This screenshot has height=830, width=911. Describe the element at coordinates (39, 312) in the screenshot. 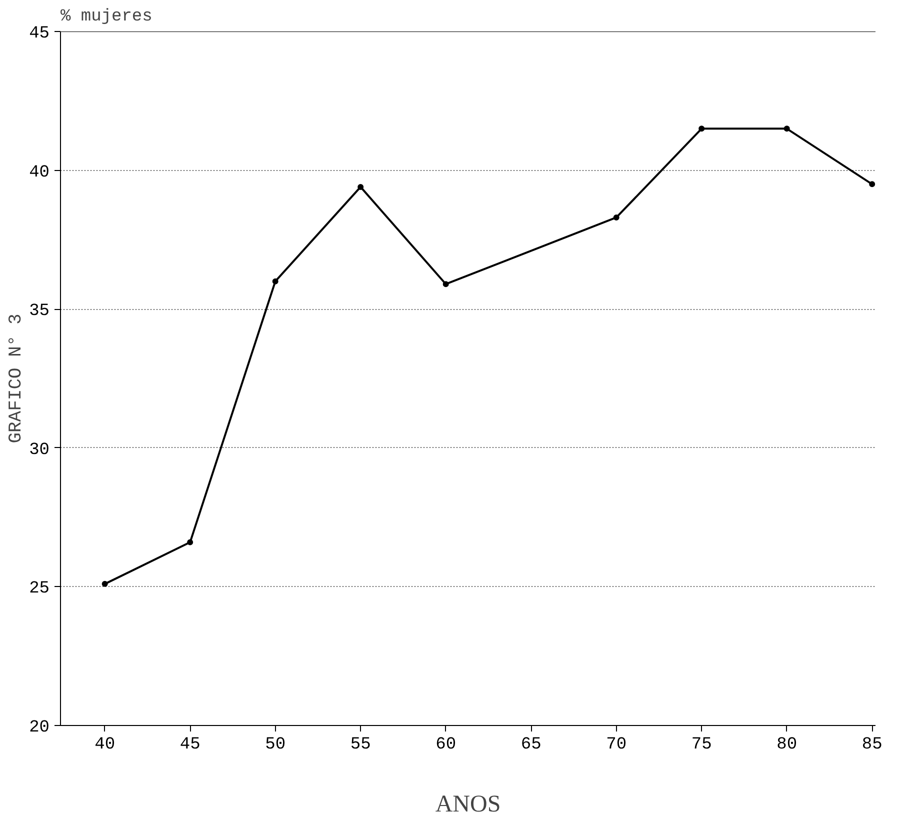

I see `y-tick-label: 35` at that location.